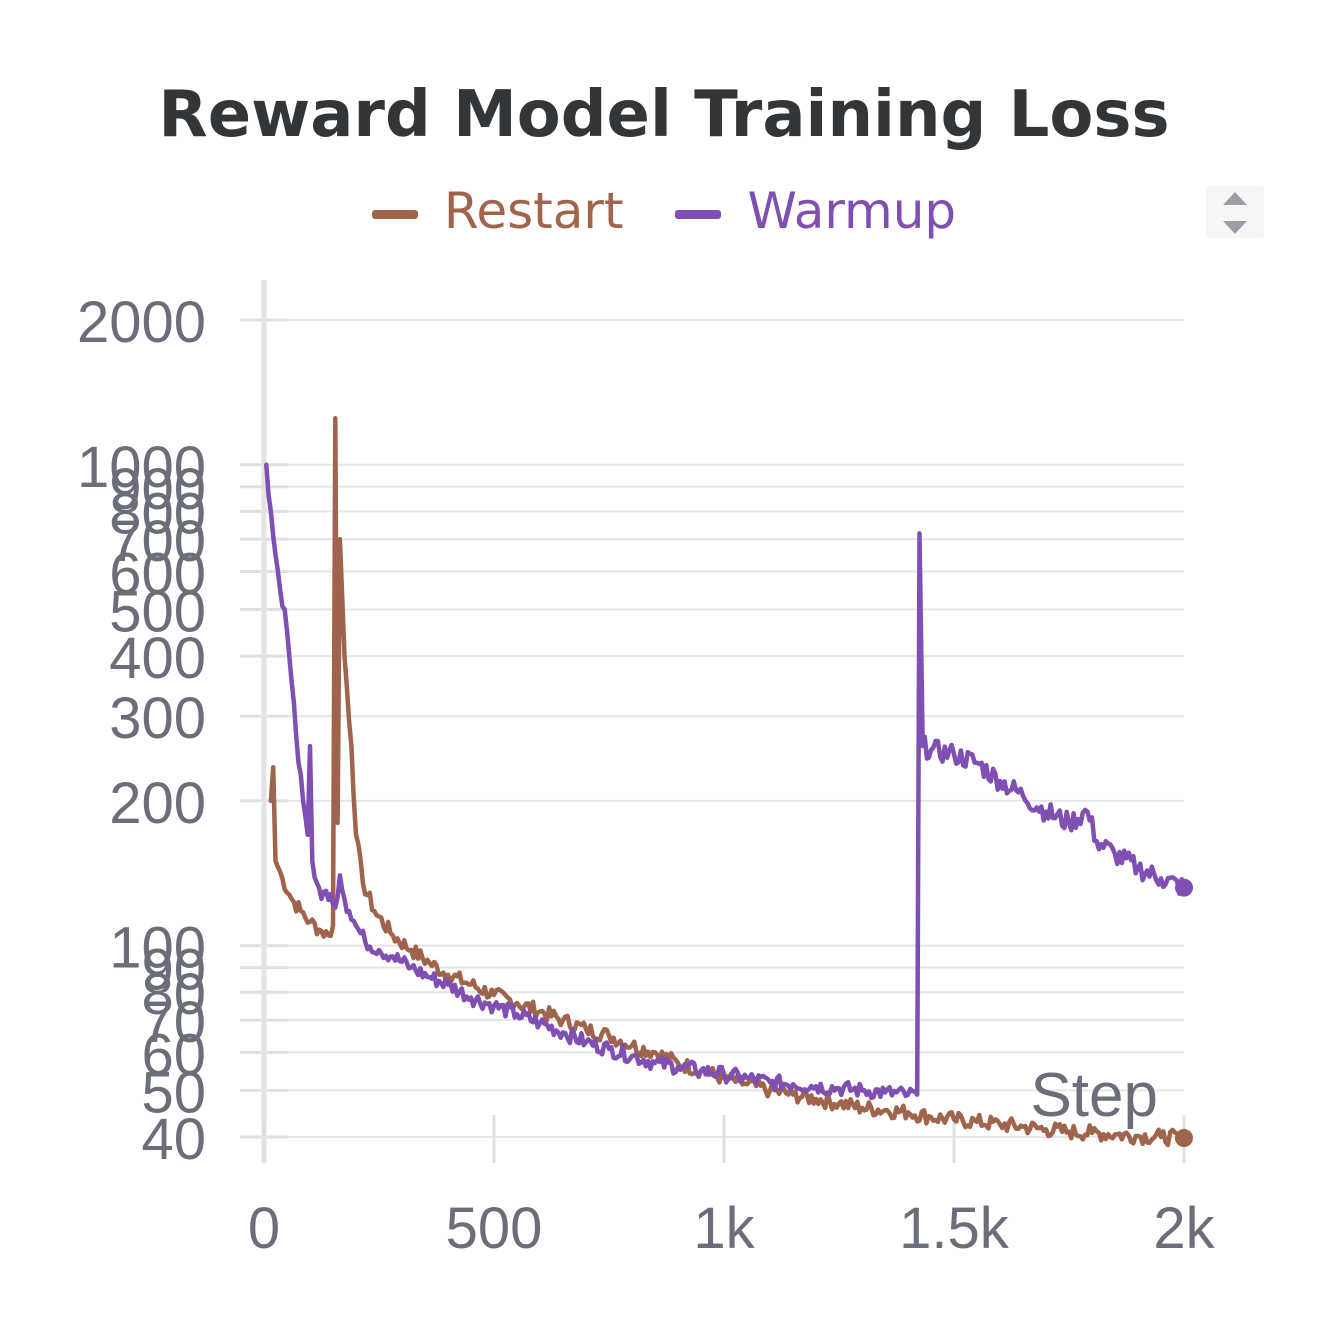 Image resolution: width=1328 pixels, height=1328 pixels. I want to click on y-tick-label: 300, so click(157, 718).